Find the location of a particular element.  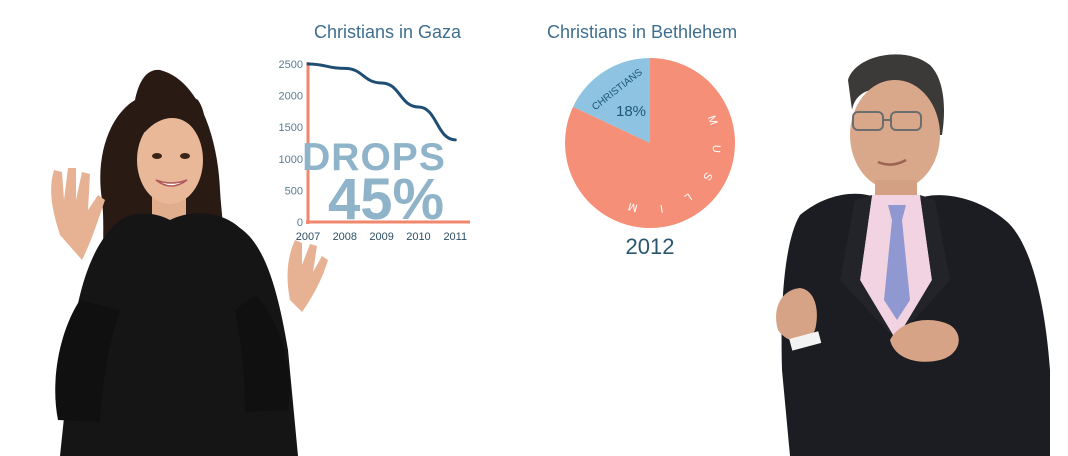

muslim-label-letter: L is located at coordinates (688, 196).